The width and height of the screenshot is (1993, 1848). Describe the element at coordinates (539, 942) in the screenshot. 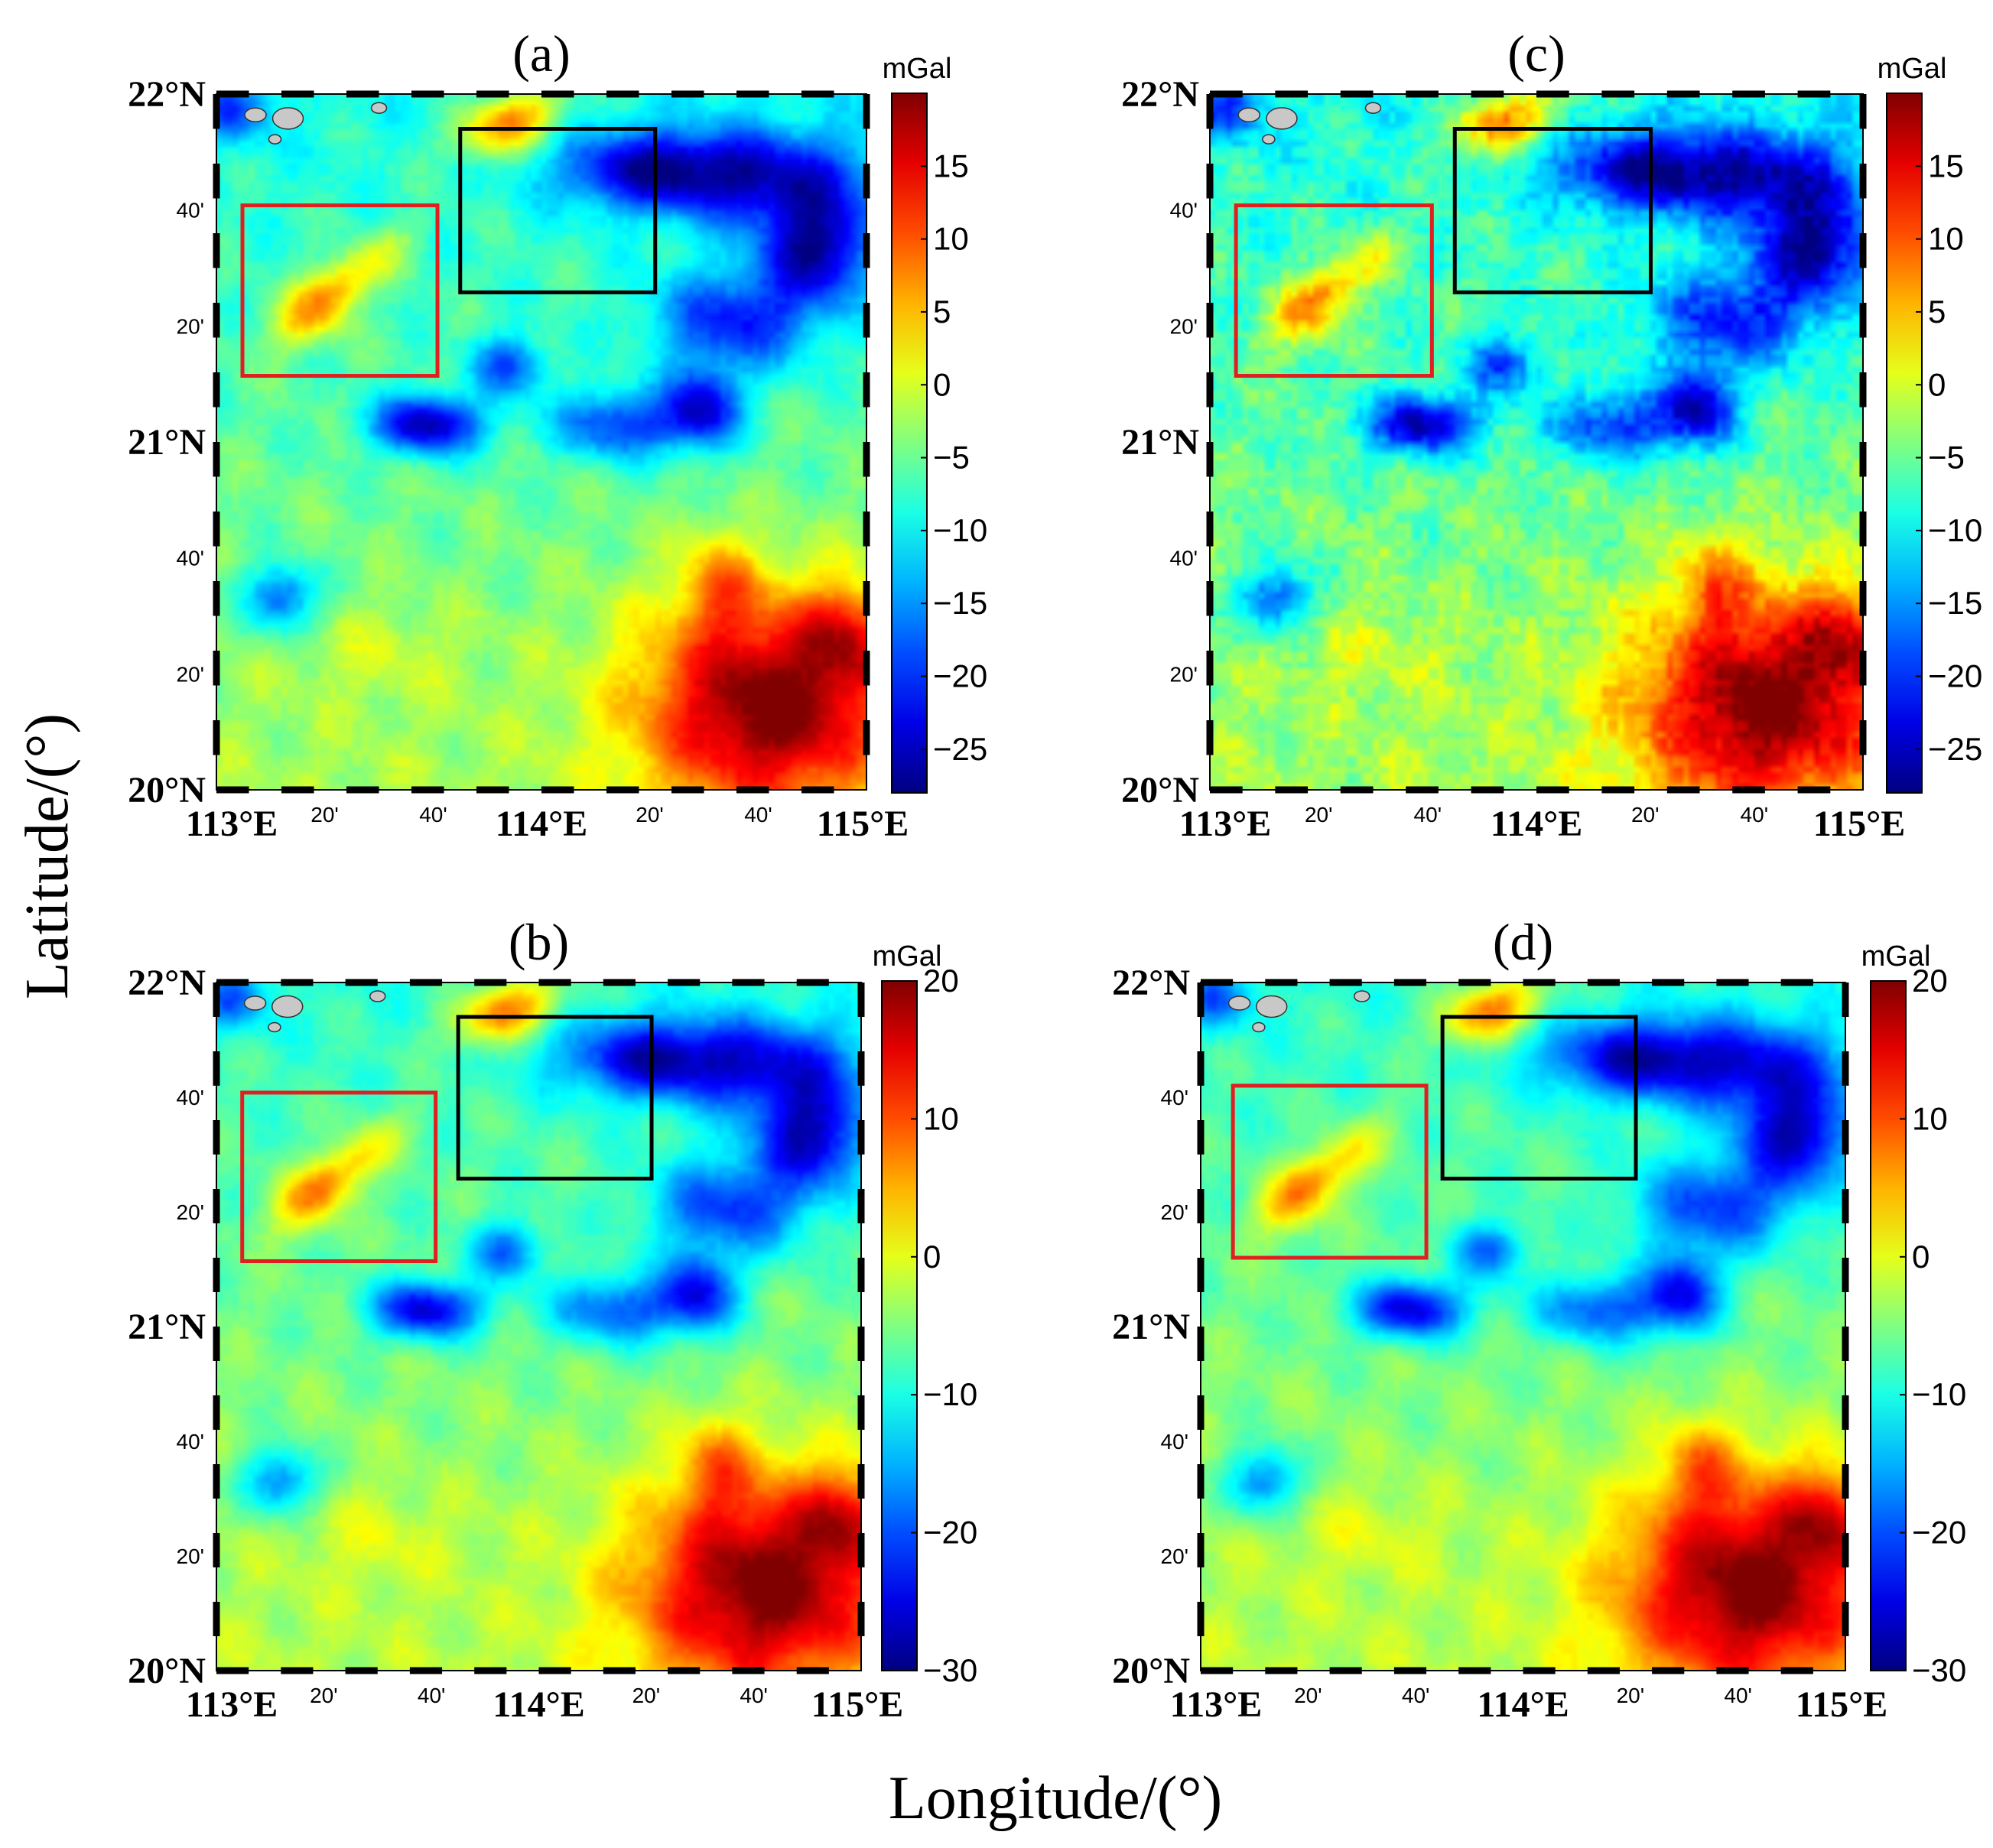

I see `panel-title-b: (b)` at that location.